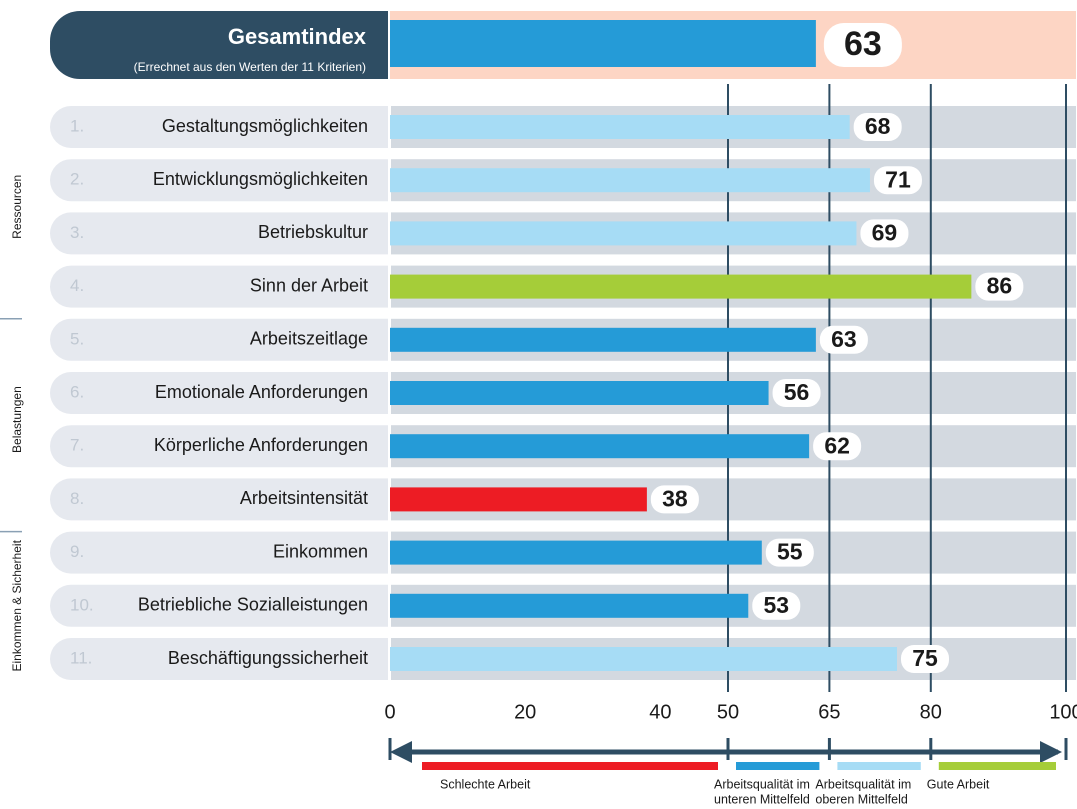 The image size is (1077, 809). Describe the element at coordinates (1063, 712) in the screenshot. I see `x-tick-label: 100` at that location.